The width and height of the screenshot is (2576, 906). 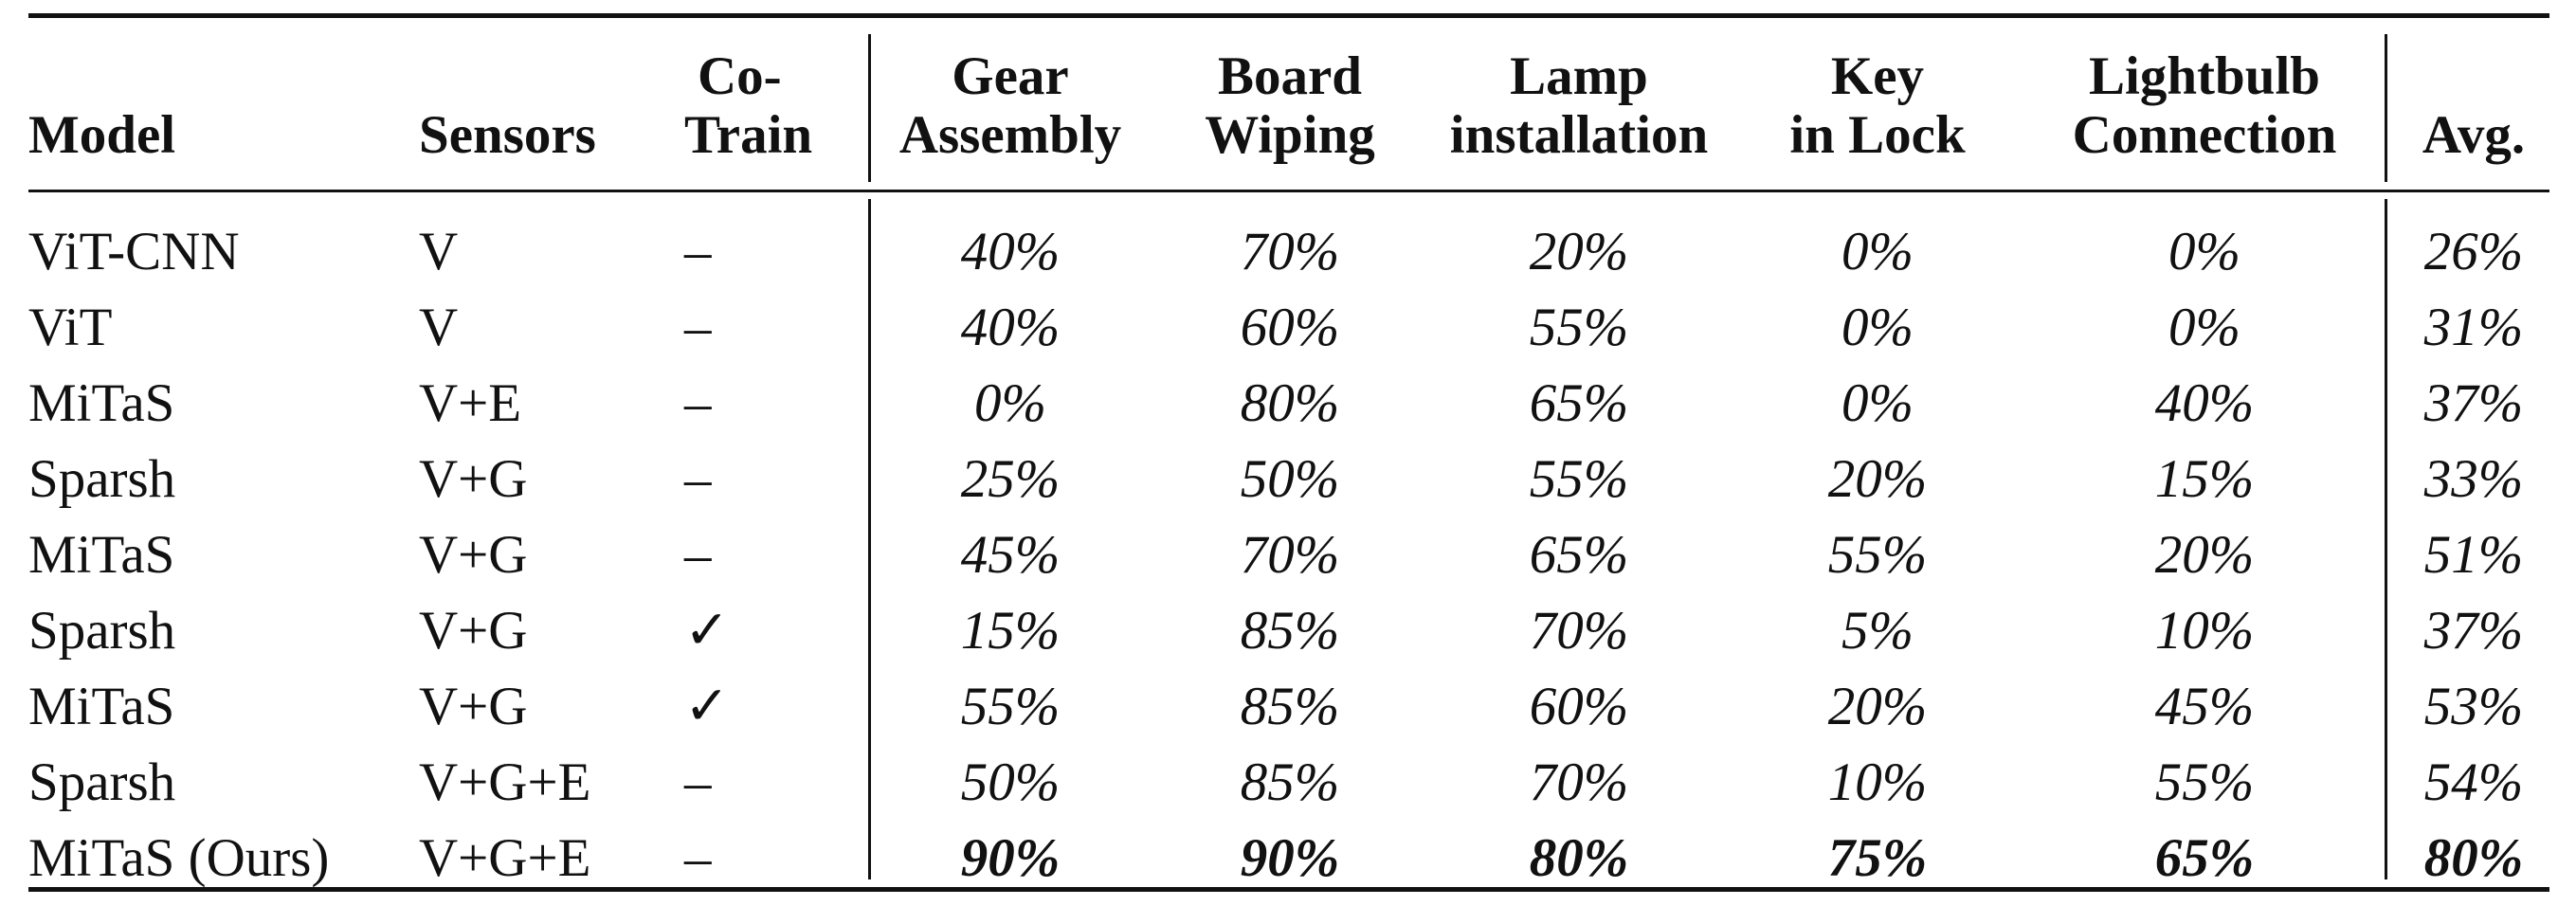 I want to click on body-divider-right, so click(x=2386, y=539).